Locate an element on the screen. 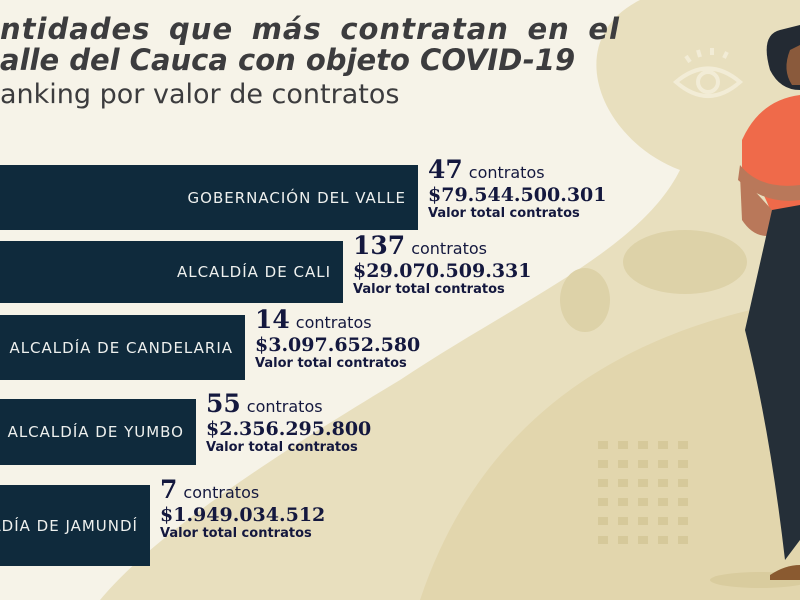  eye-icon is located at coordinates (708, 73).